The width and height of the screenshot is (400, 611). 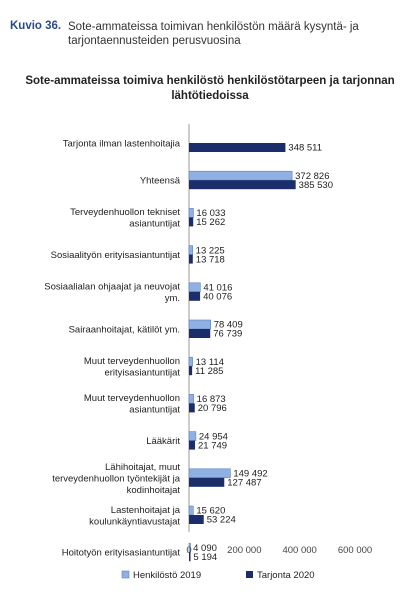 What do you see at coordinates (286, 575) in the screenshot?
I see `legend-label: Tarjonta 2020` at bounding box center [286, 575].